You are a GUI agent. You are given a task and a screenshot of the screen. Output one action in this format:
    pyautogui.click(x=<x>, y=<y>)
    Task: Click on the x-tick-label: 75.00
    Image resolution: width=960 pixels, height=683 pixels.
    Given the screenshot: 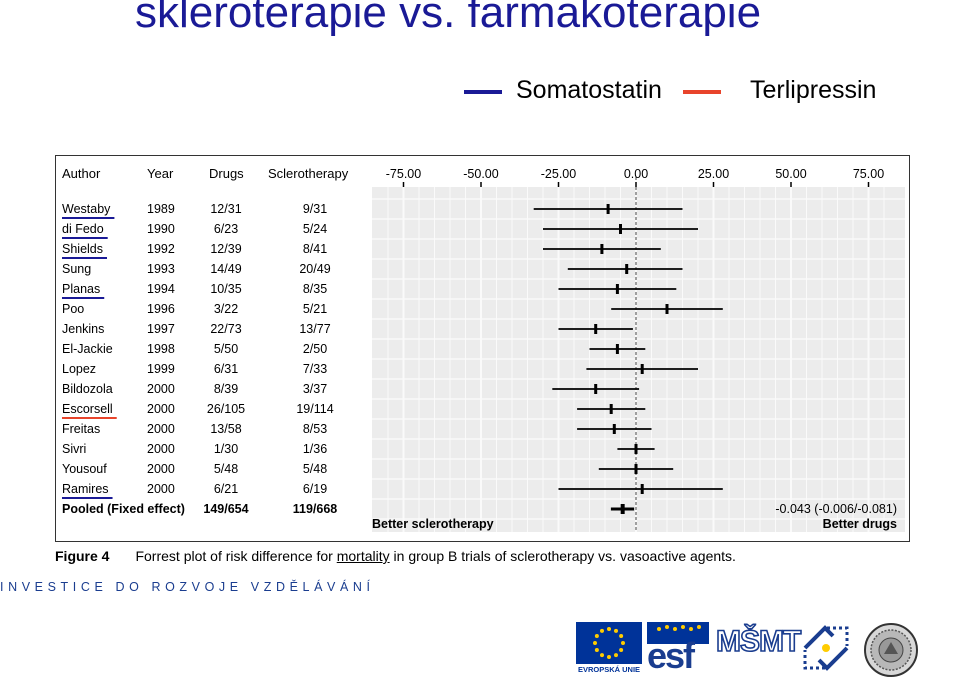 What is the action you would take?
    pyautogui.click(x=868, y=174)
    